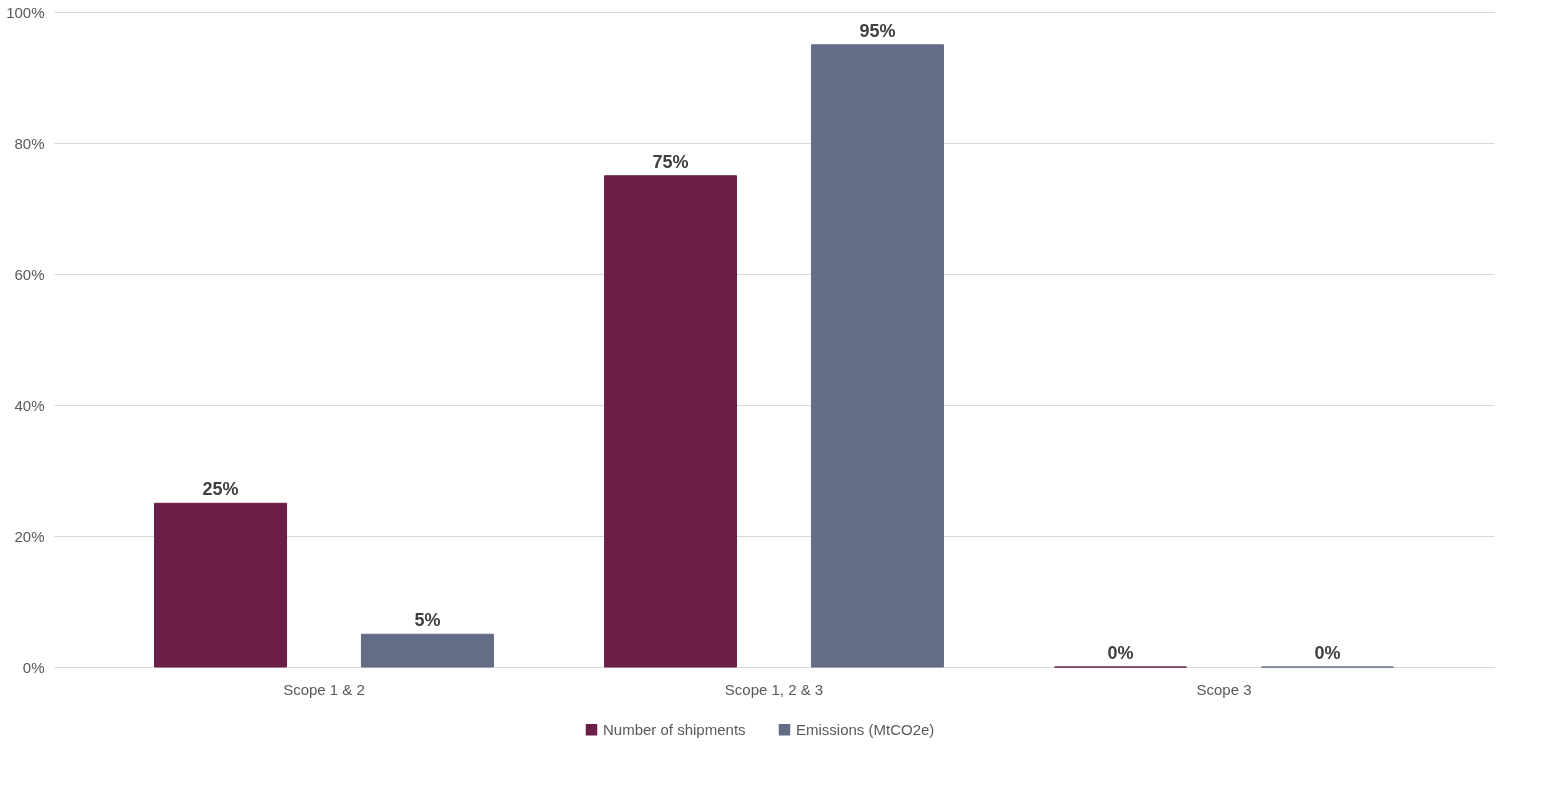 Image resolution: width=1541 pixels, height=787 pixels. What do you see at coordinates (25, 12) in the screenshot?
I see `y-tick-label: 100%` at bounding box center [25, 12].